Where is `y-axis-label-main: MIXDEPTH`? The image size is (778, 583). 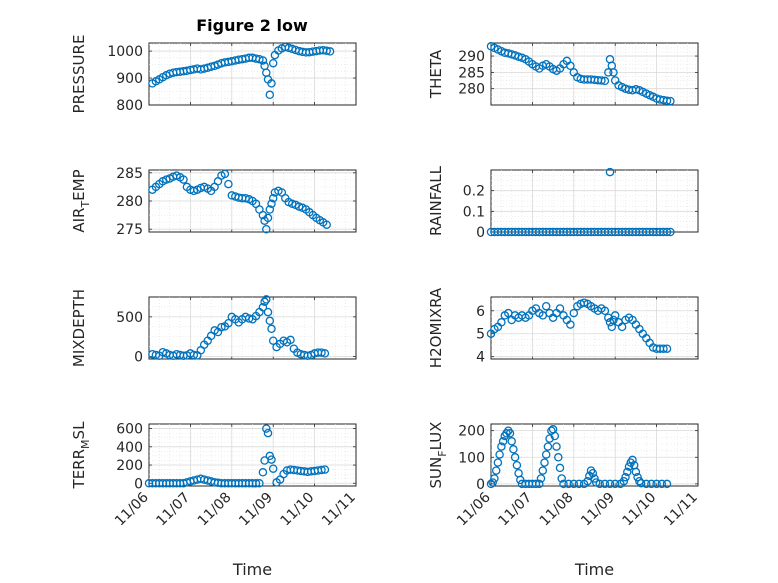 y-axis-label-main: MIXDEPTH is located at coordinates (79, 328).